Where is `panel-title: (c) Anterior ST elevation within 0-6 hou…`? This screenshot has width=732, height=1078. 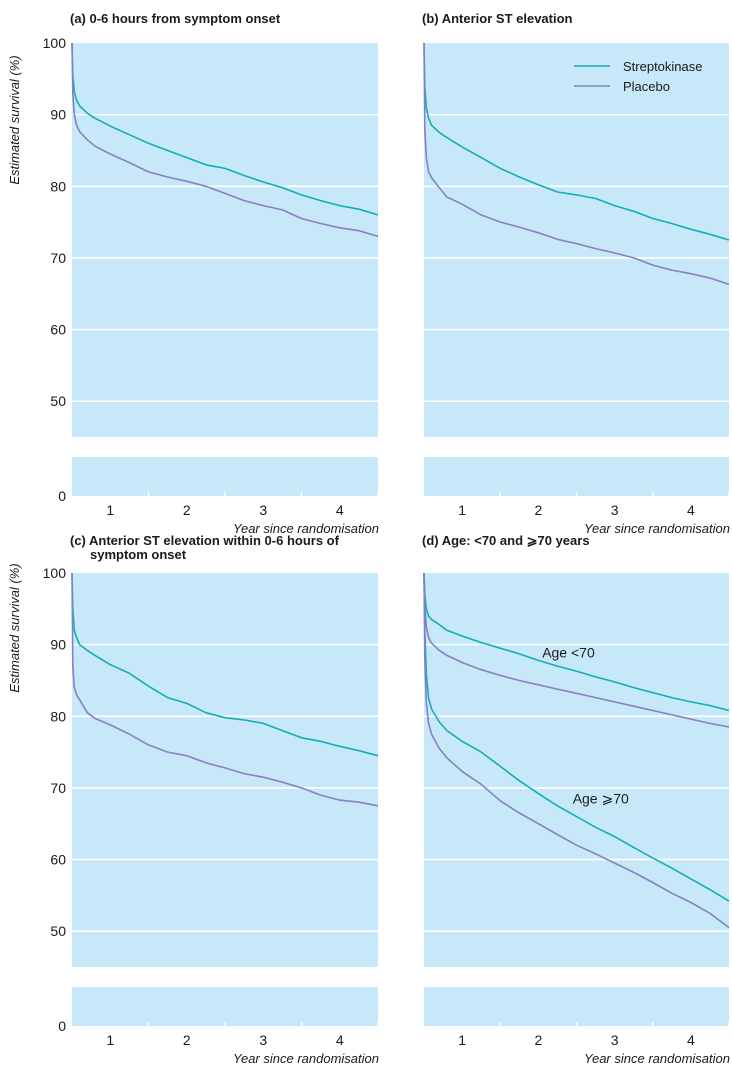
panel-title: (c) Anterior ST elevation within 0-6 hou… is located at coordinates (205, 547).